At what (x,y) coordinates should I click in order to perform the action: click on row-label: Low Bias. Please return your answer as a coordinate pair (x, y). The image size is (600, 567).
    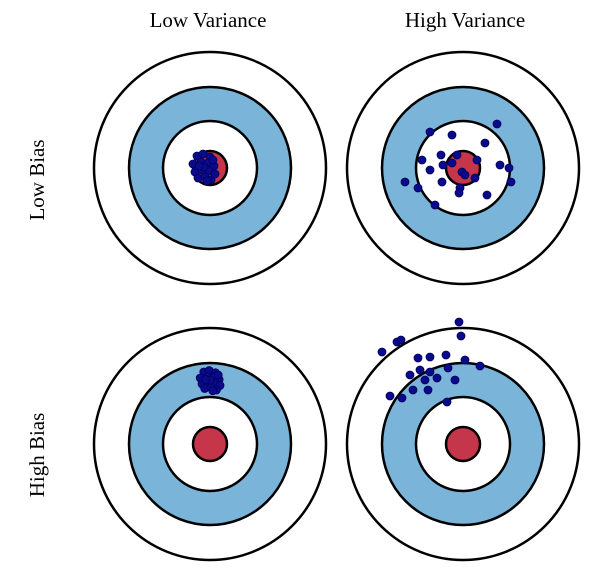
    Looking at the image, I should click on (37, 179).